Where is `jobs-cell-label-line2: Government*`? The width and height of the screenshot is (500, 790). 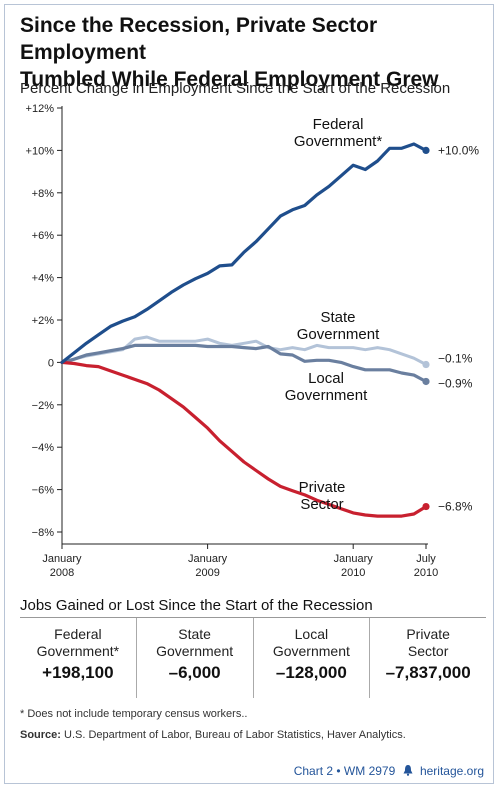 jobs-cell-label-line2: Government* is located at coordinates (78, 651).